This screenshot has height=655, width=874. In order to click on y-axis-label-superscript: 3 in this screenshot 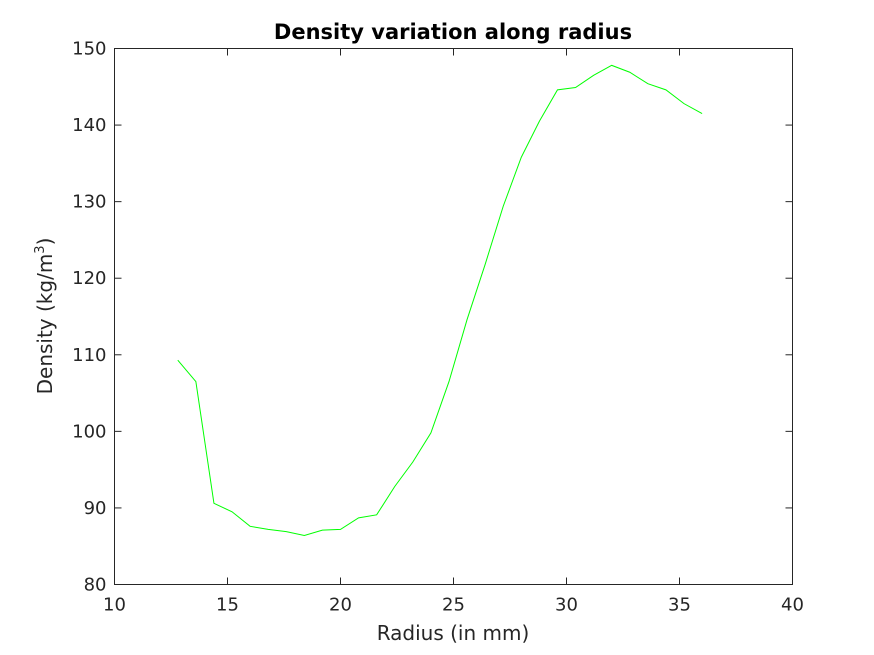, I will do `click(40, 249)`.